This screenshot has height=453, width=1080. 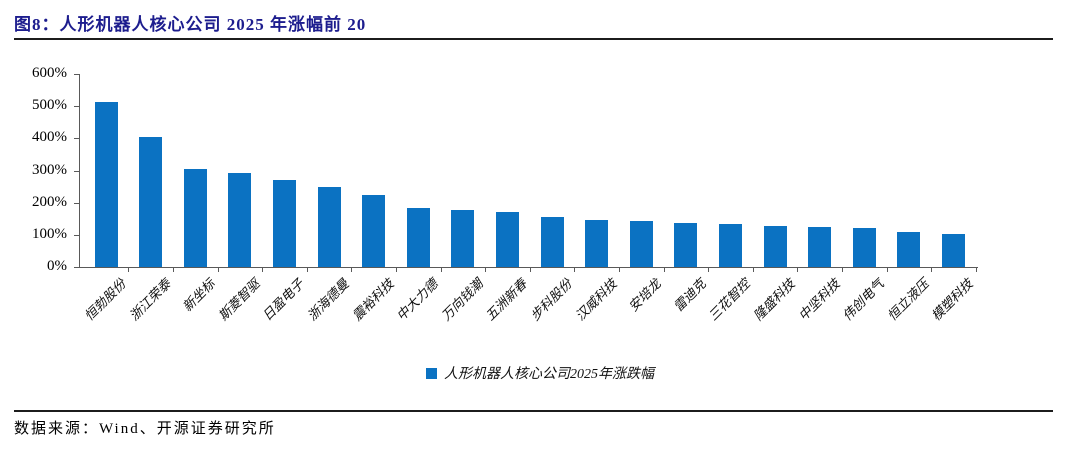 I want to click on x-axis-label: 隆盛科技, so click(x=774, y=300).